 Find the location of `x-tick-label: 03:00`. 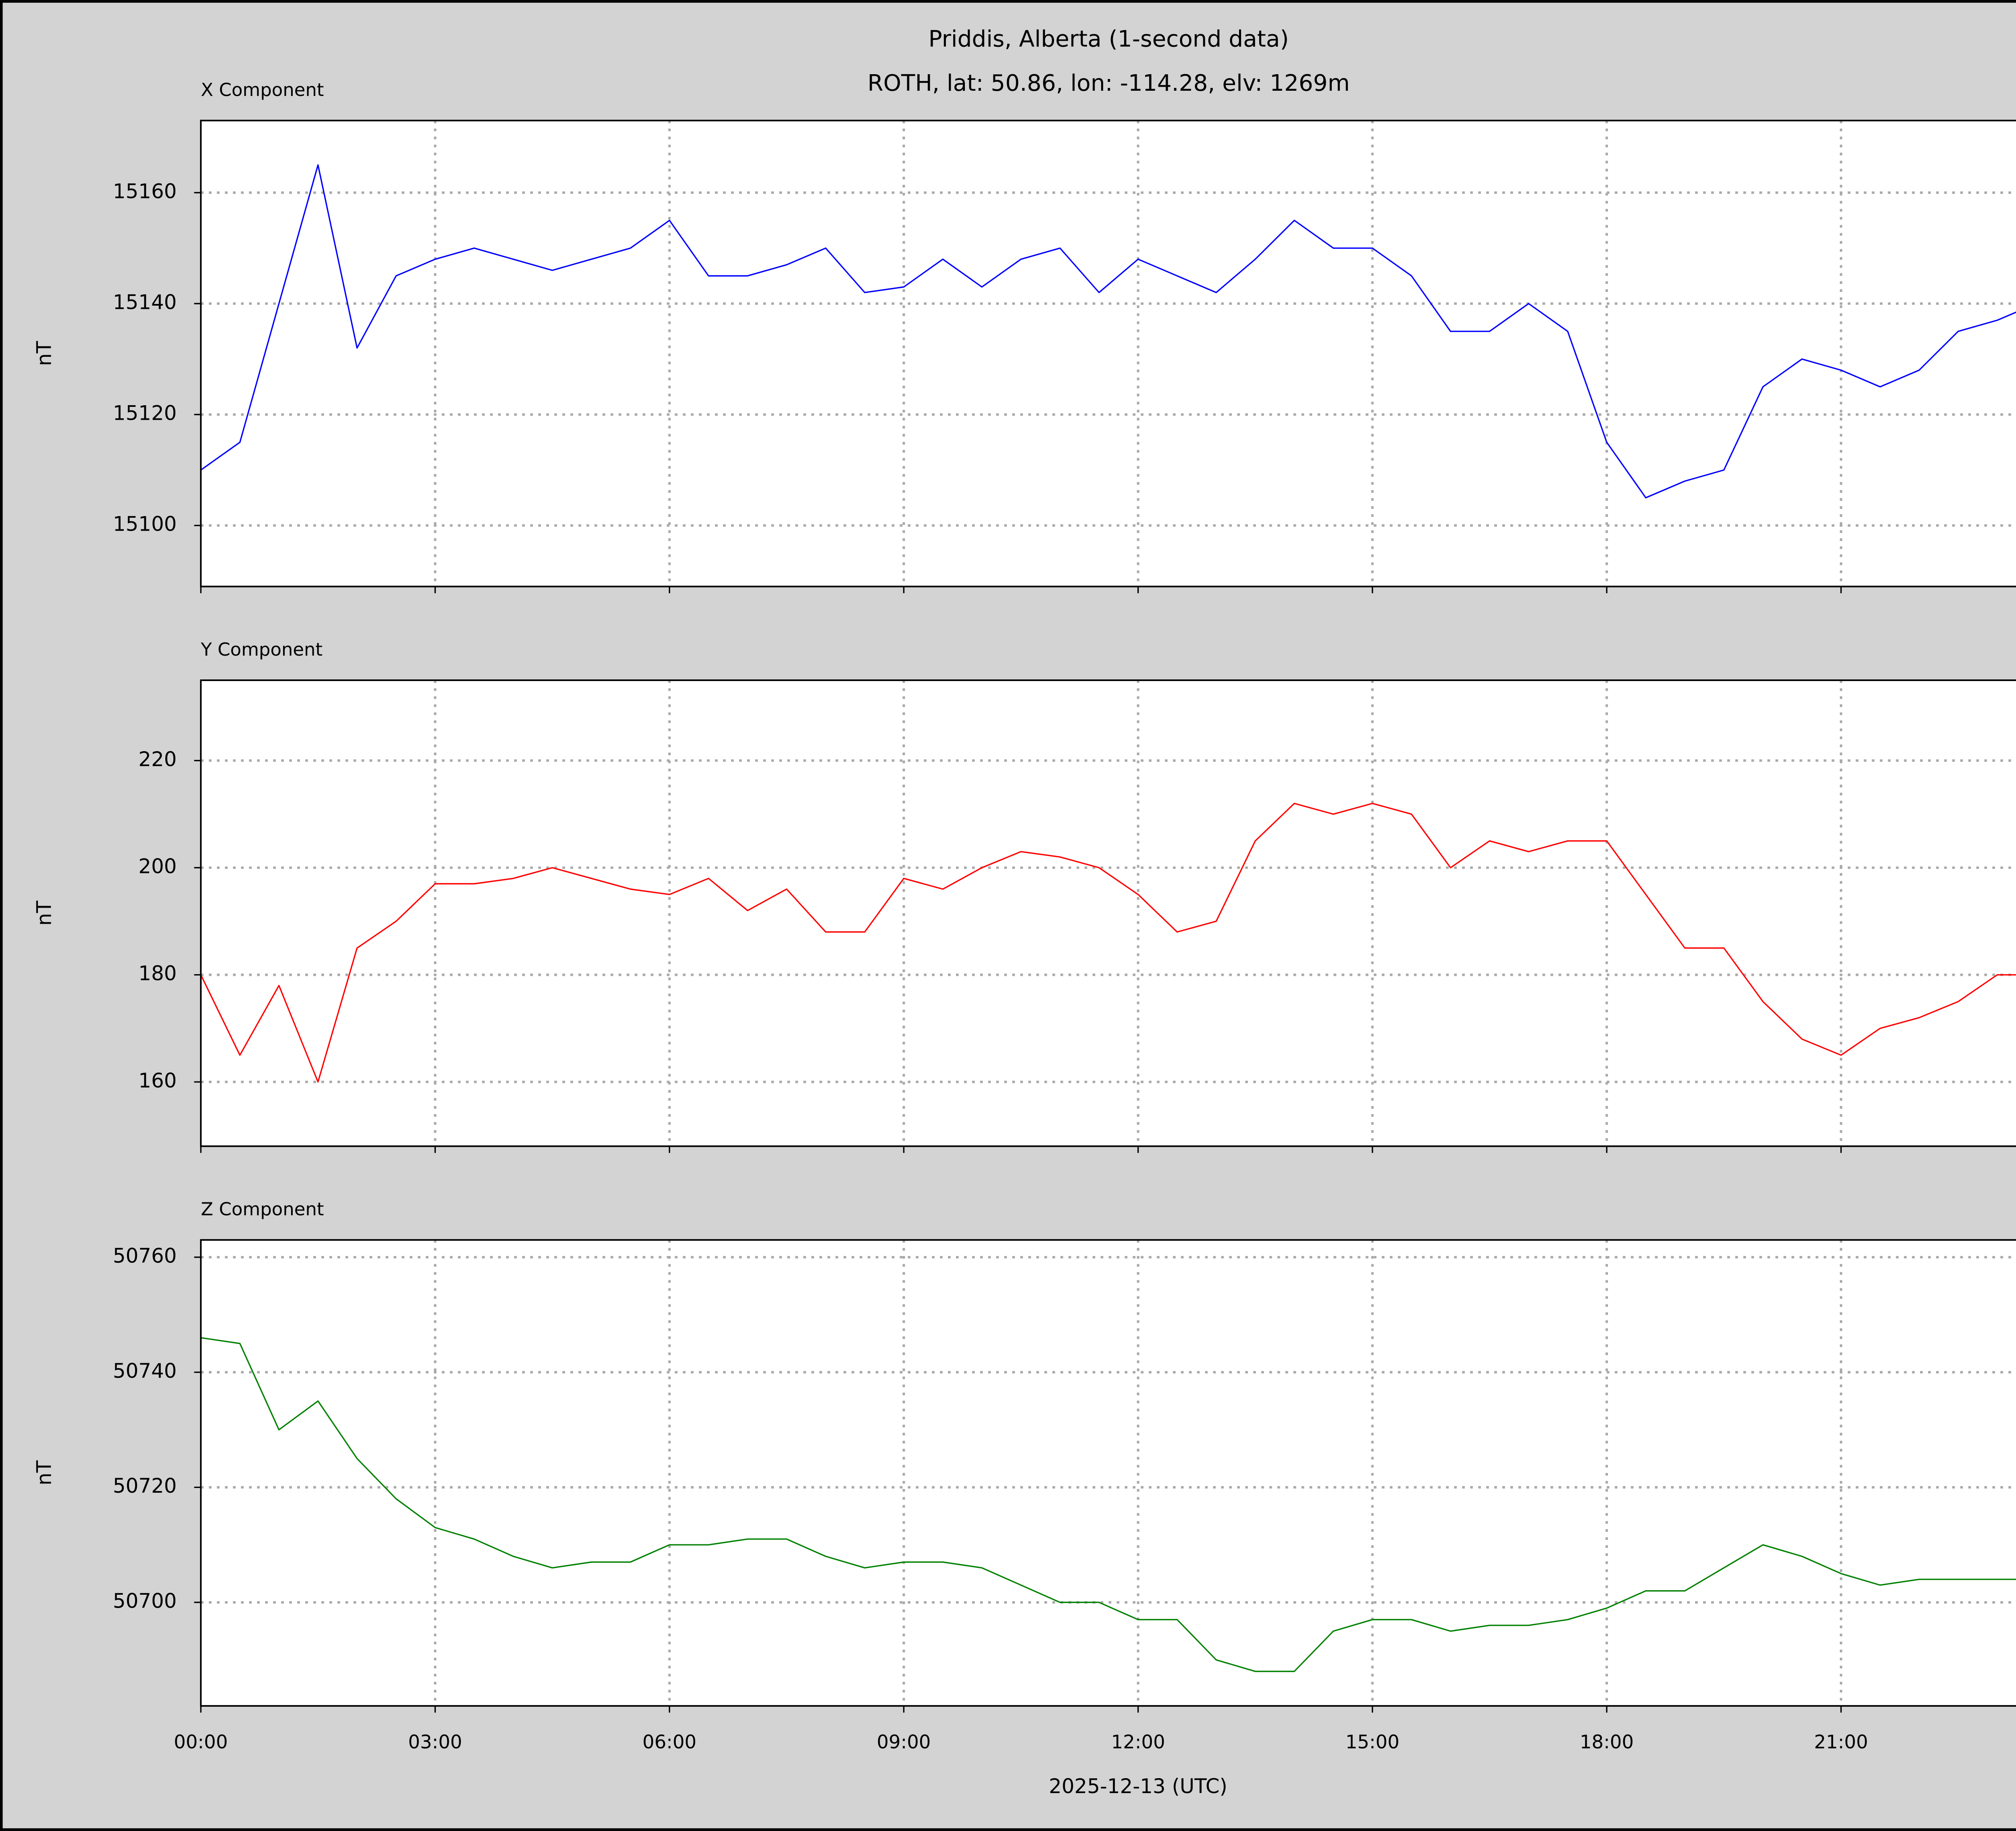

x-tick-label: 03:00 is located at coordinates (435, 1742).